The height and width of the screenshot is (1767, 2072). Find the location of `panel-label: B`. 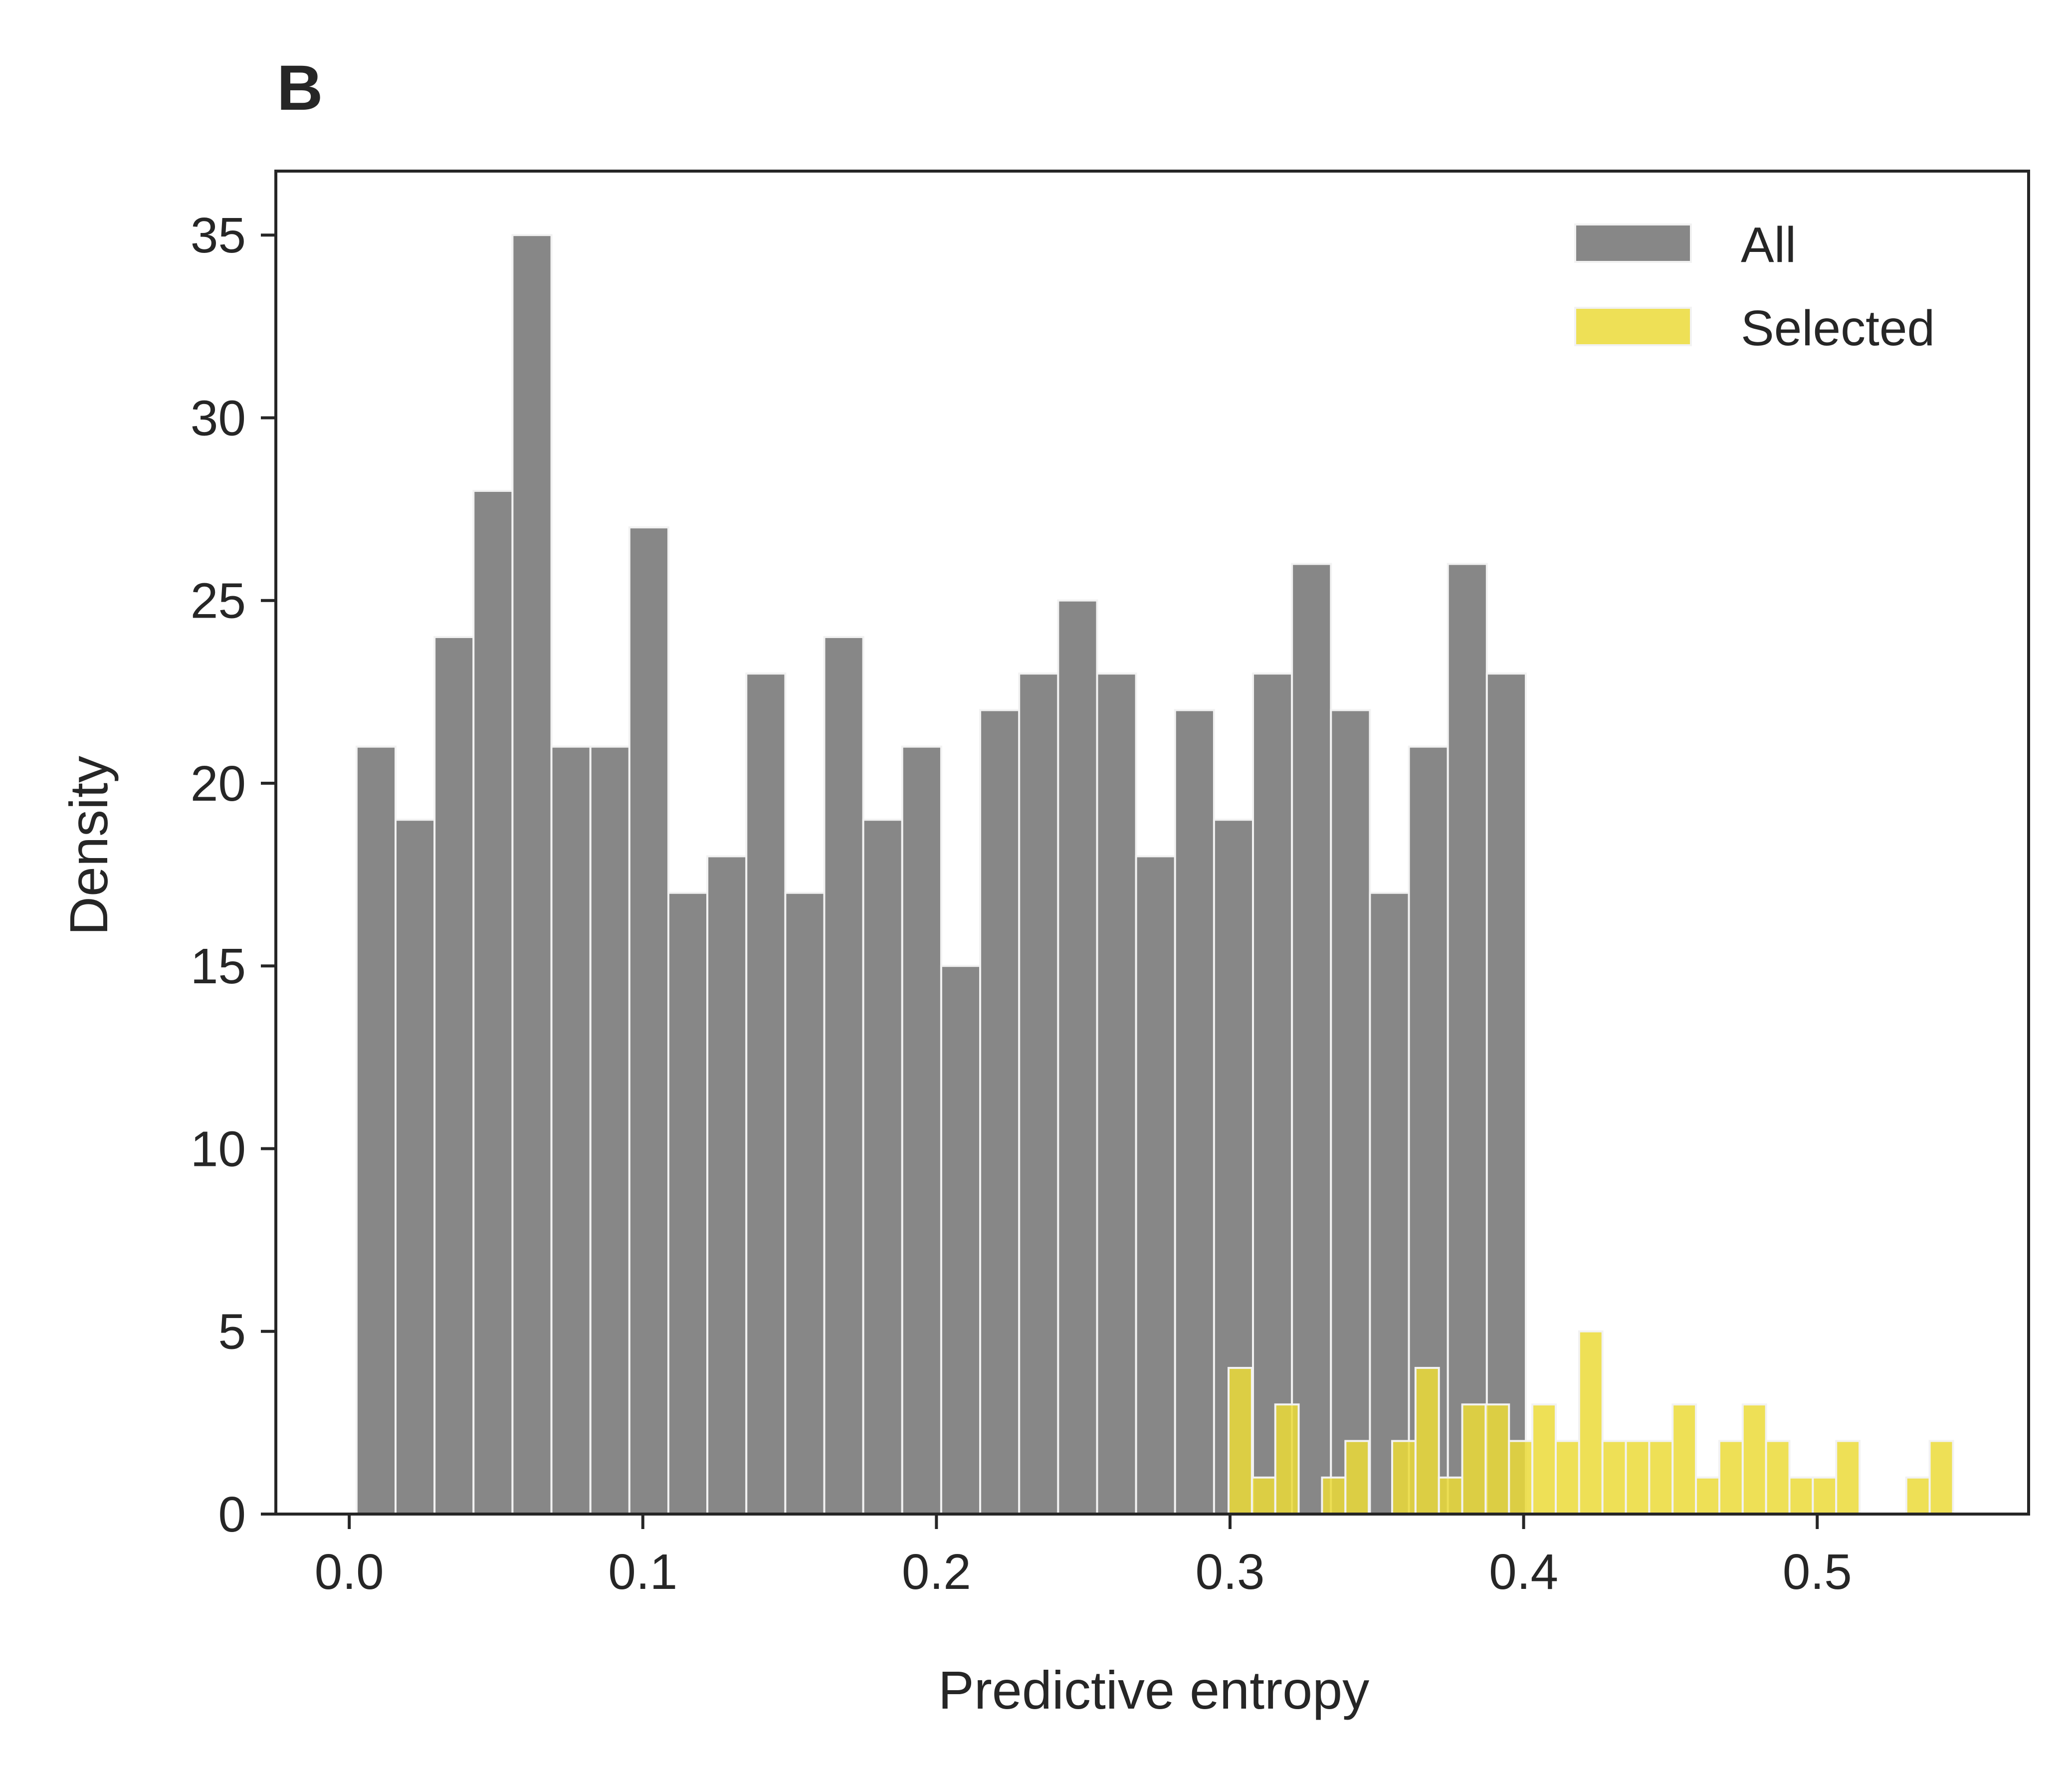

panel-label: B is located at coordinates (300, 88).